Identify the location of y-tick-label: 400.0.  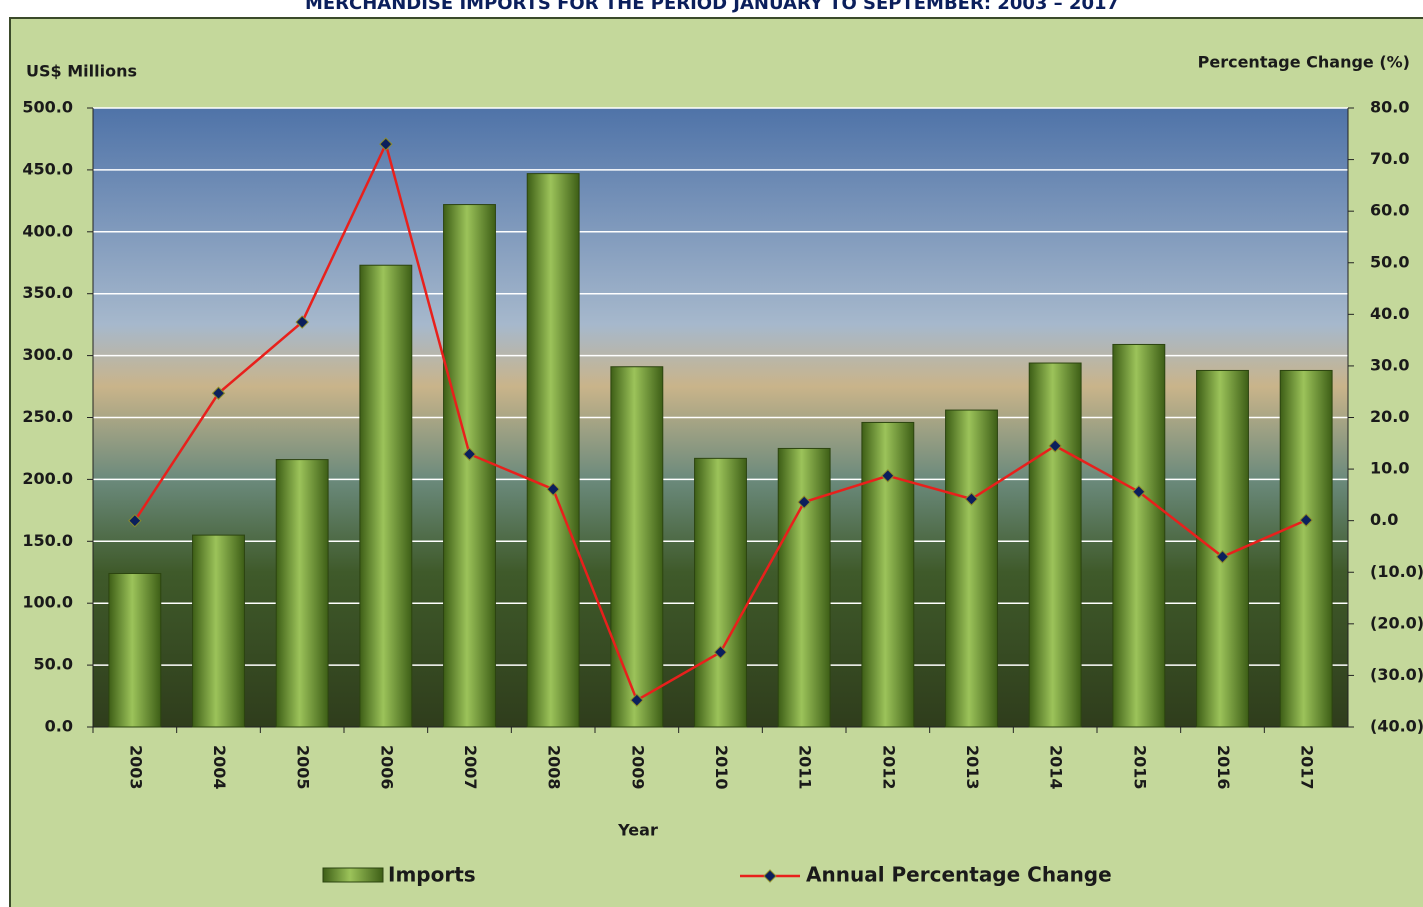
(47, 230).